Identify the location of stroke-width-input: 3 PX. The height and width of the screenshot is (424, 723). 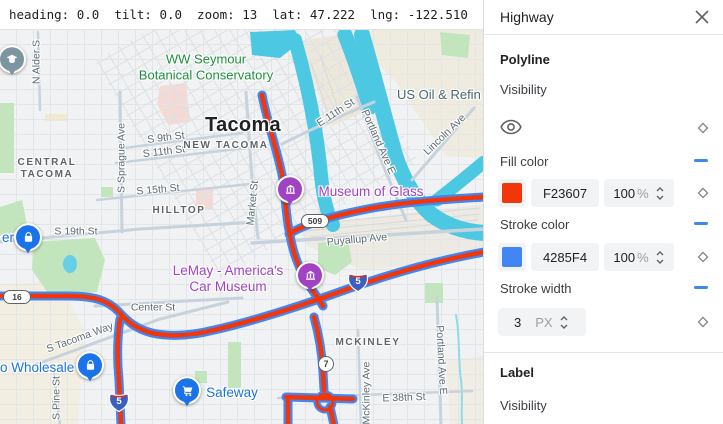
(542, 322).